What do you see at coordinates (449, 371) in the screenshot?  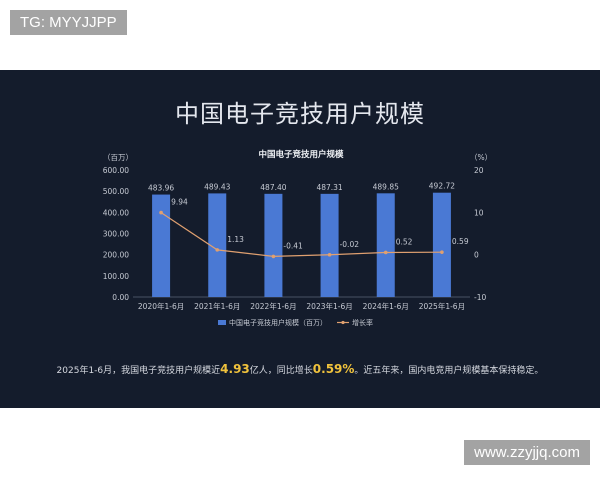 I see `summary-part3: 。近五年来，国内电竞用户规模基本保持稳定。` at bounding box center [449, 371].